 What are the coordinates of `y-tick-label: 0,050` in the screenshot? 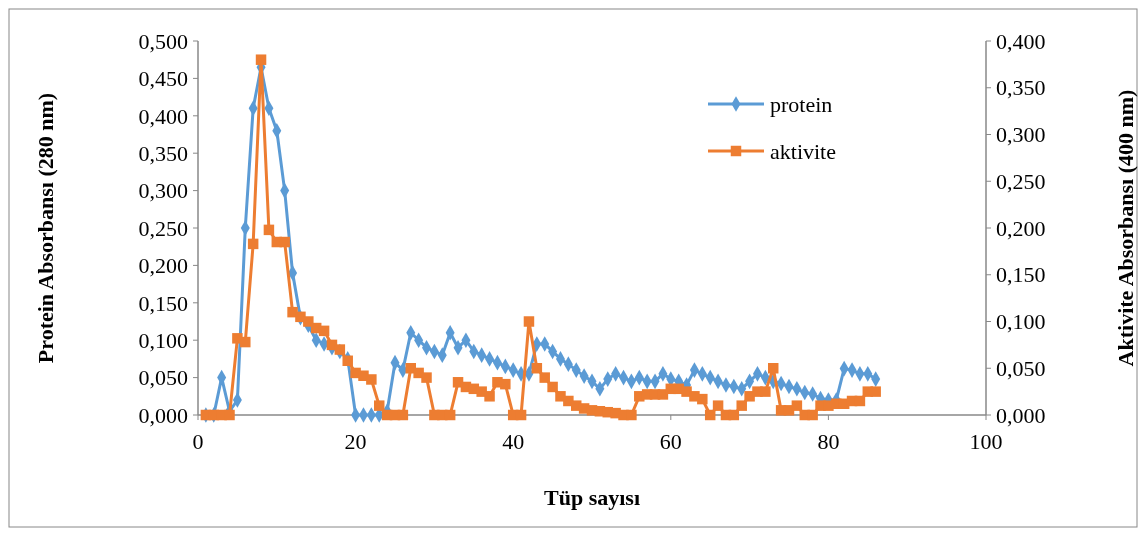 It's located at (163, 378).